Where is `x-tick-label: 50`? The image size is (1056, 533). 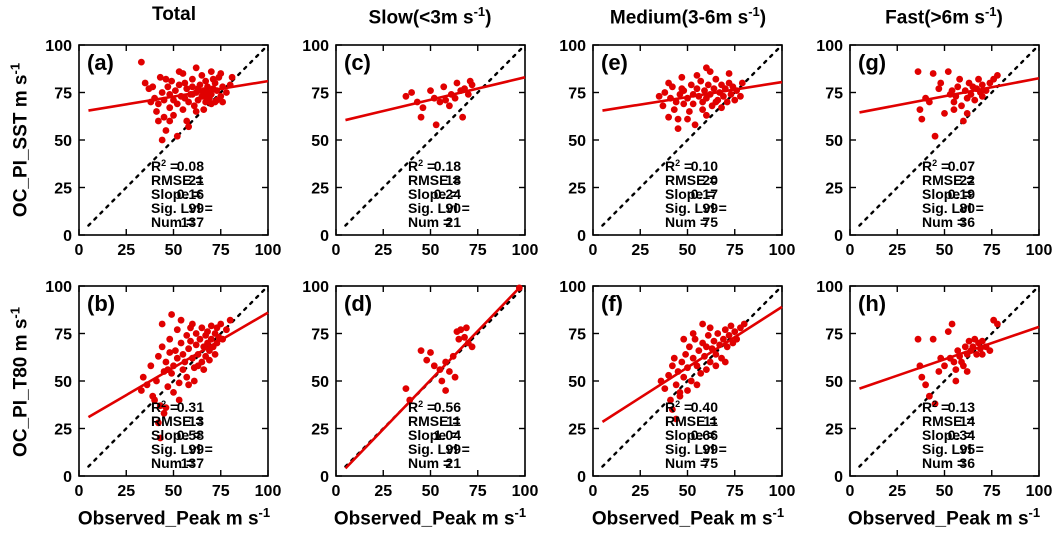
x-tick-label: 50 is located at coordinates (174, 250).